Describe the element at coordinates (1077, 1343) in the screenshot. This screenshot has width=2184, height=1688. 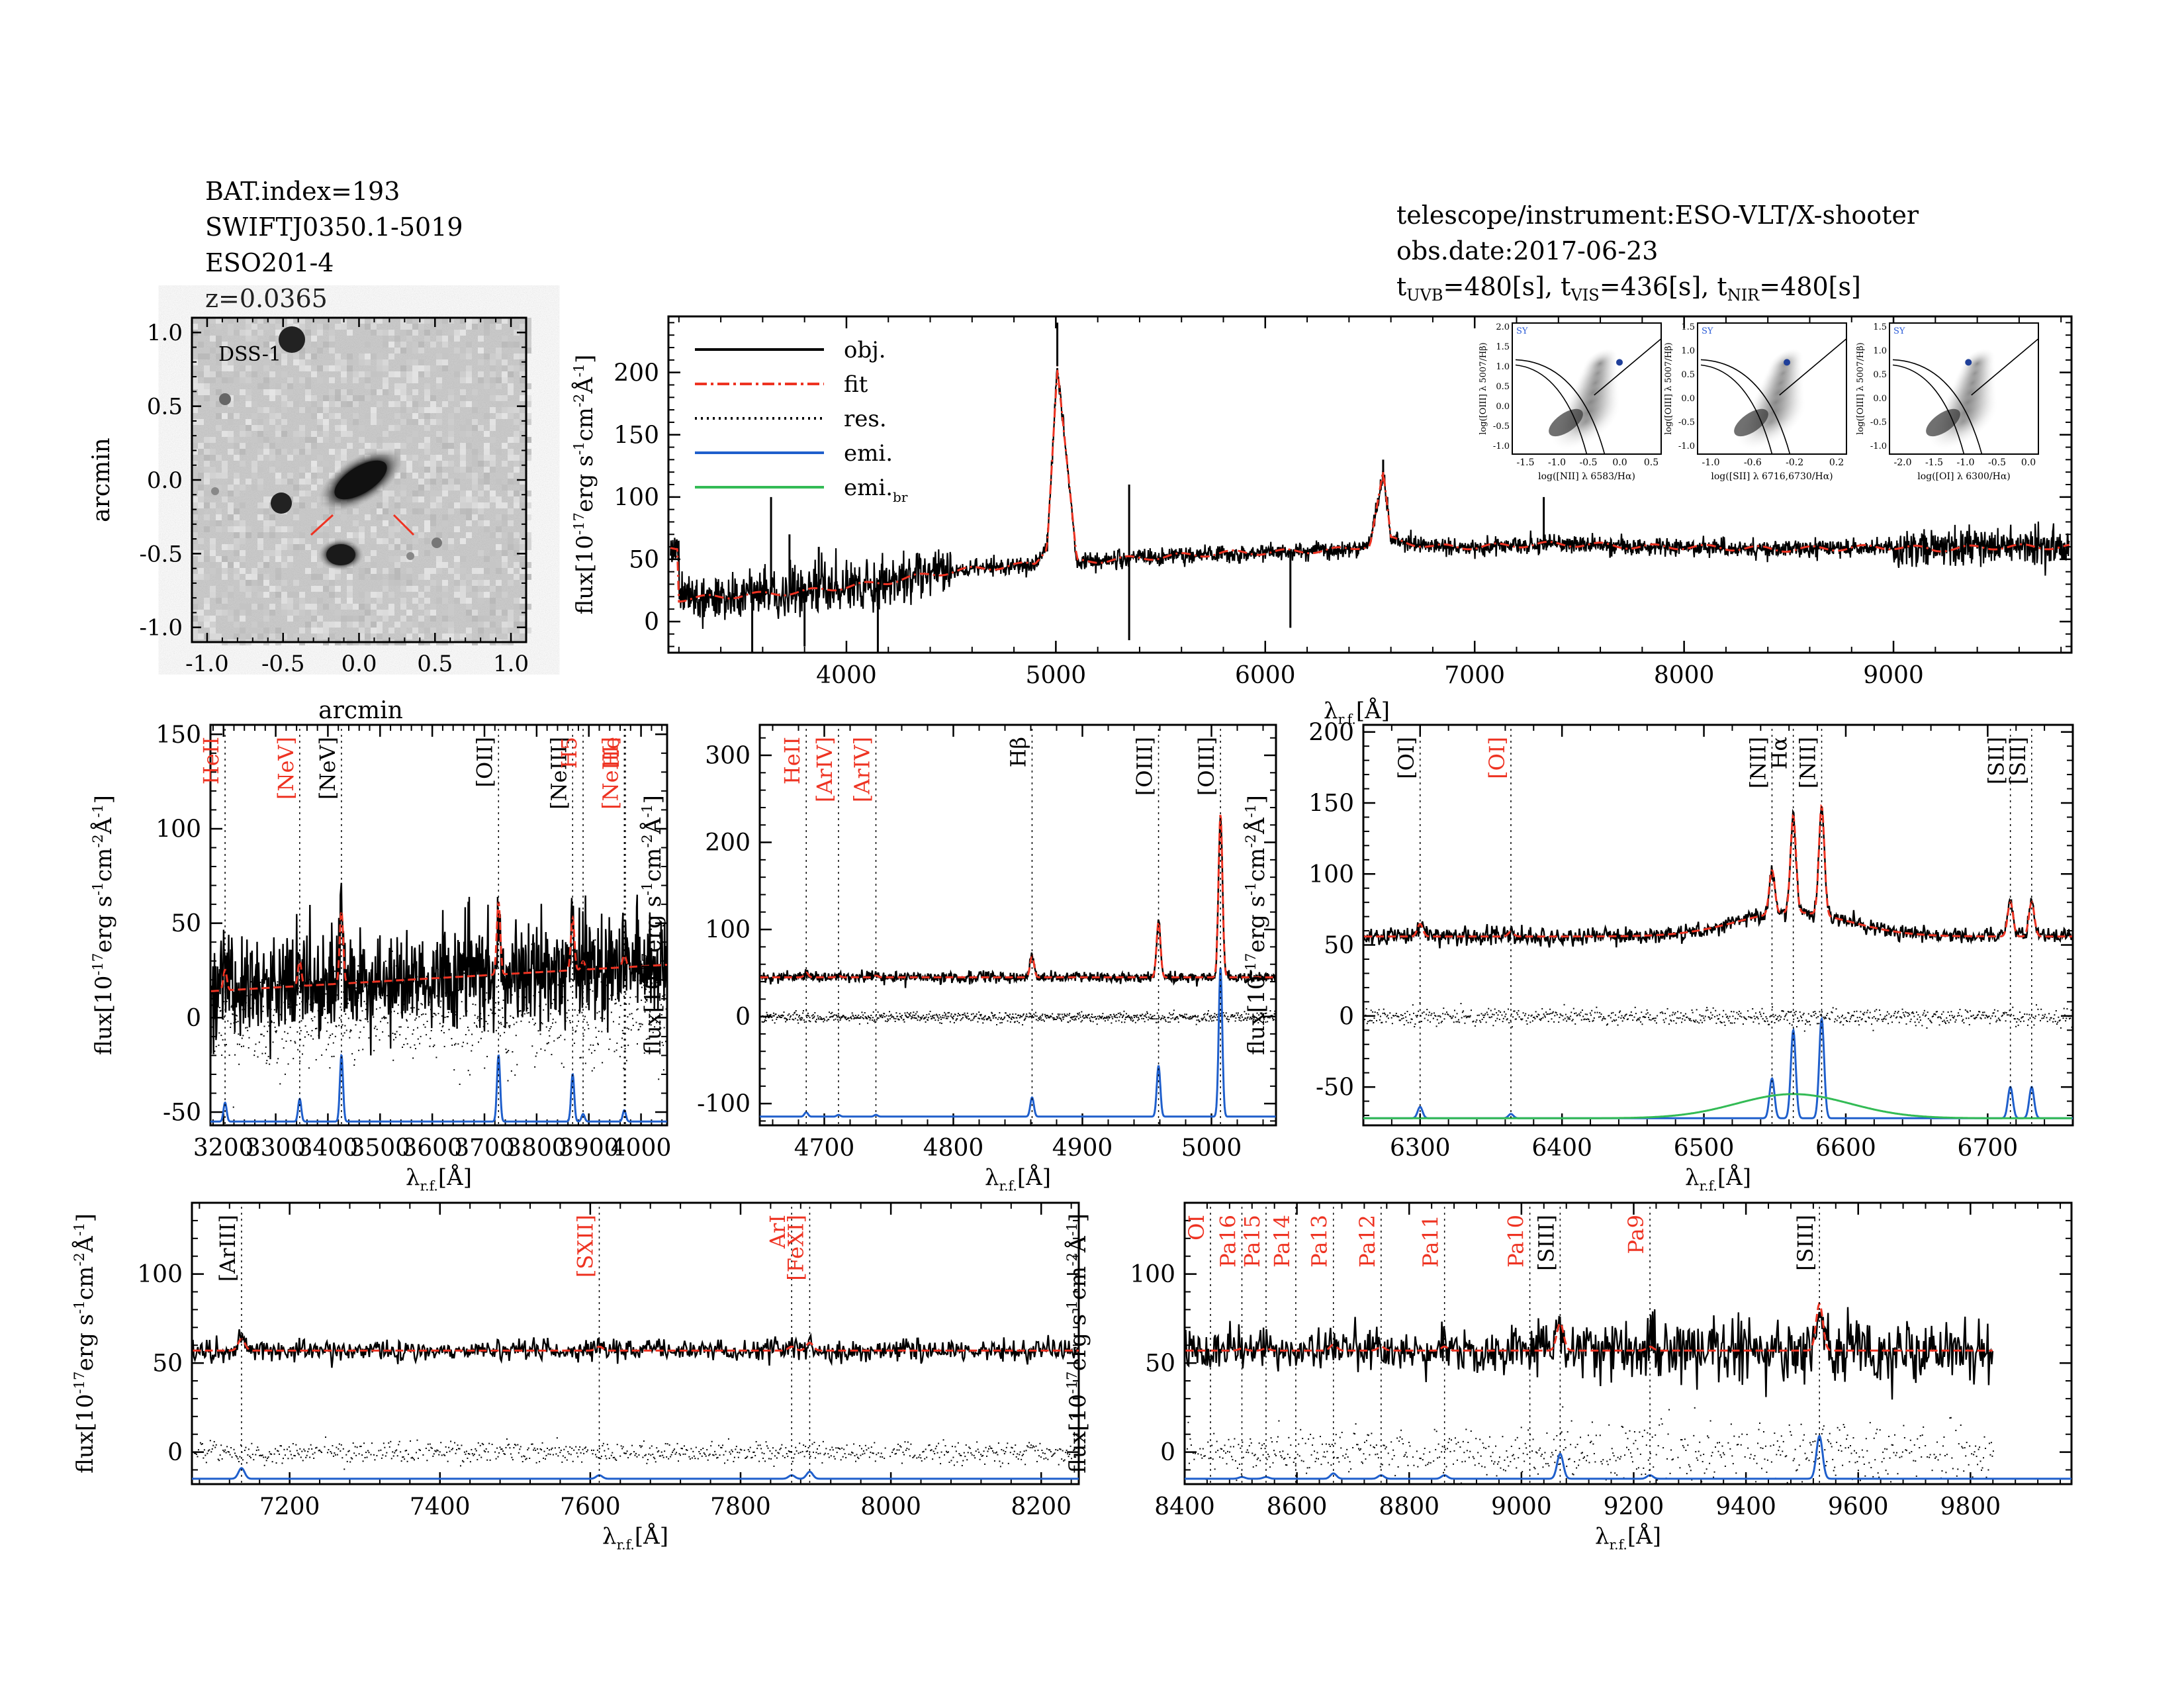
I see `y-axis-label: flux[10-17 erg s-1 cm-2 Å-1 ]` at that location.